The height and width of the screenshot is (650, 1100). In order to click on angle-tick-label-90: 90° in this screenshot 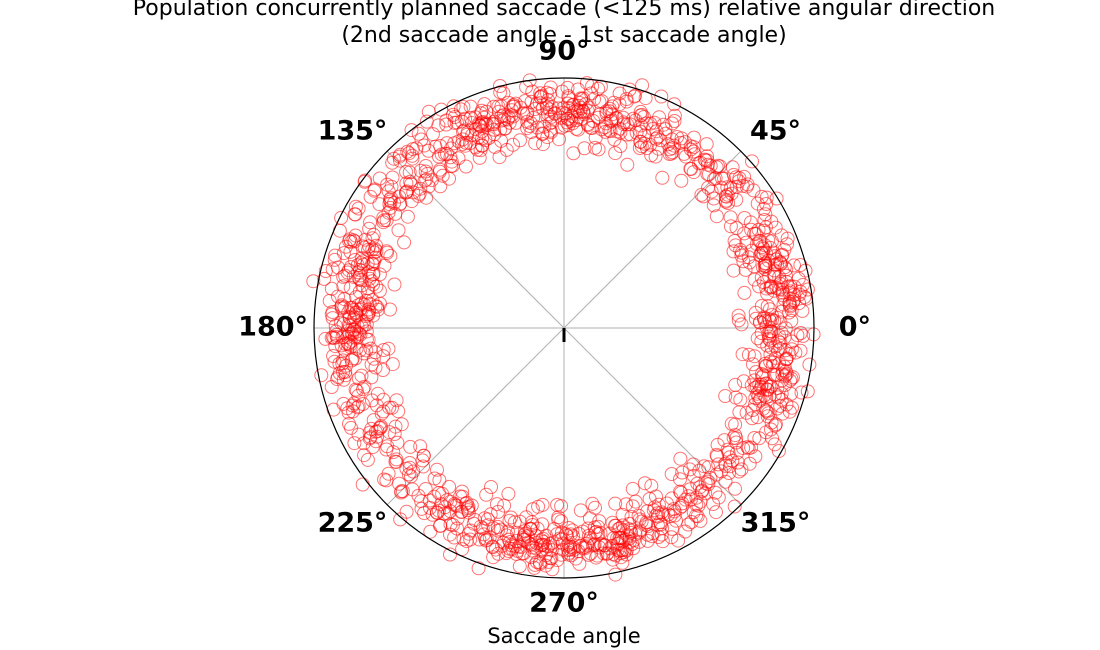, I will do `click(563, 51)`.